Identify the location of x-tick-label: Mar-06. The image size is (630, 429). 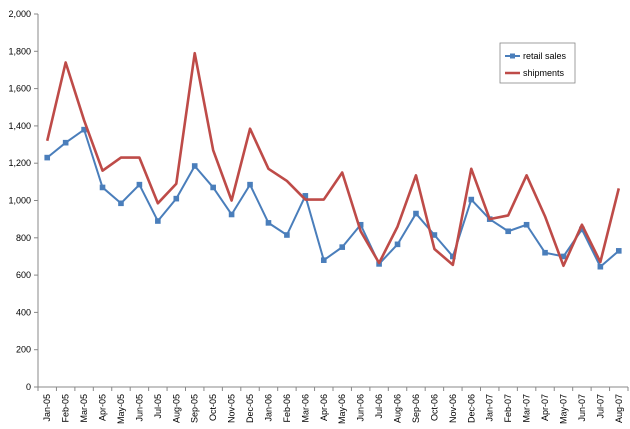
(305, 408).